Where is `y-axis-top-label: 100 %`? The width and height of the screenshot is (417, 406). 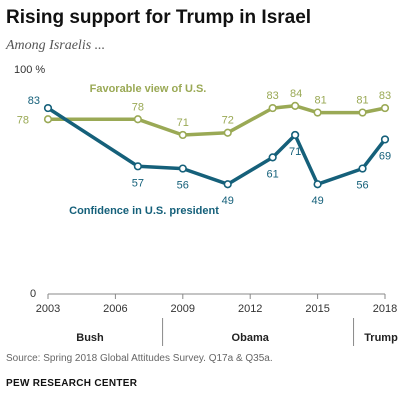 y-axis-top-label: 100 % is located at coordinates (29, 70).